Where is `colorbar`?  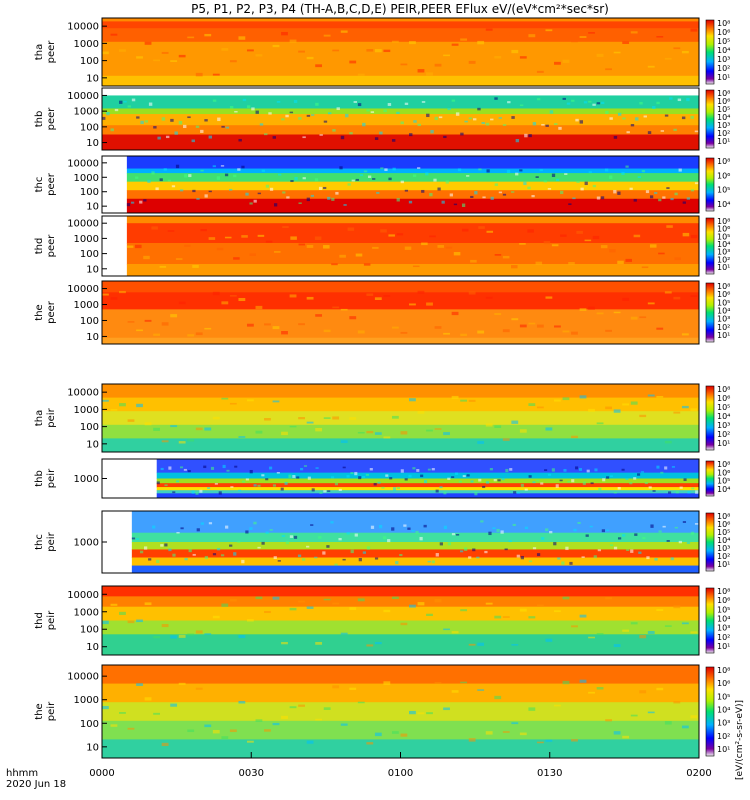 colorbar is located at coordinates (710, 184).